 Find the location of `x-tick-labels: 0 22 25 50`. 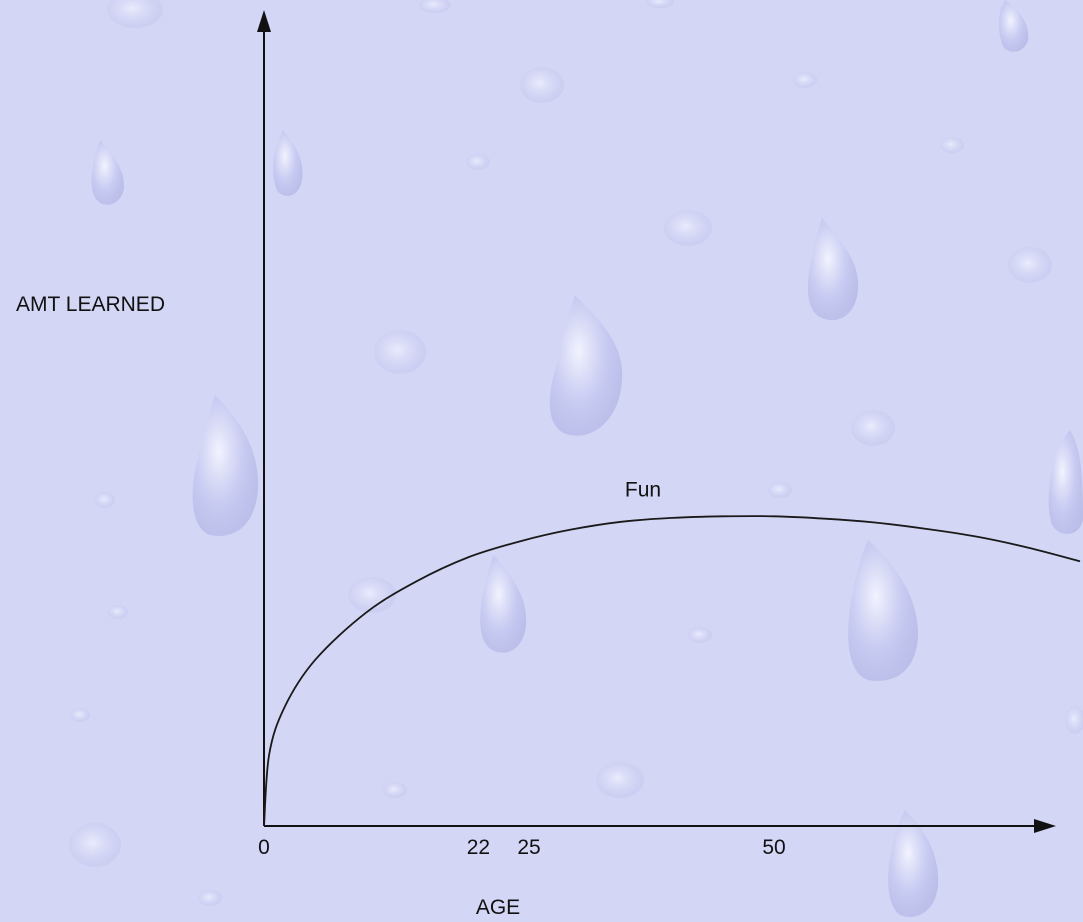

x-tick-labels: 0 22 25 50 is located at coordinates (522, 847).